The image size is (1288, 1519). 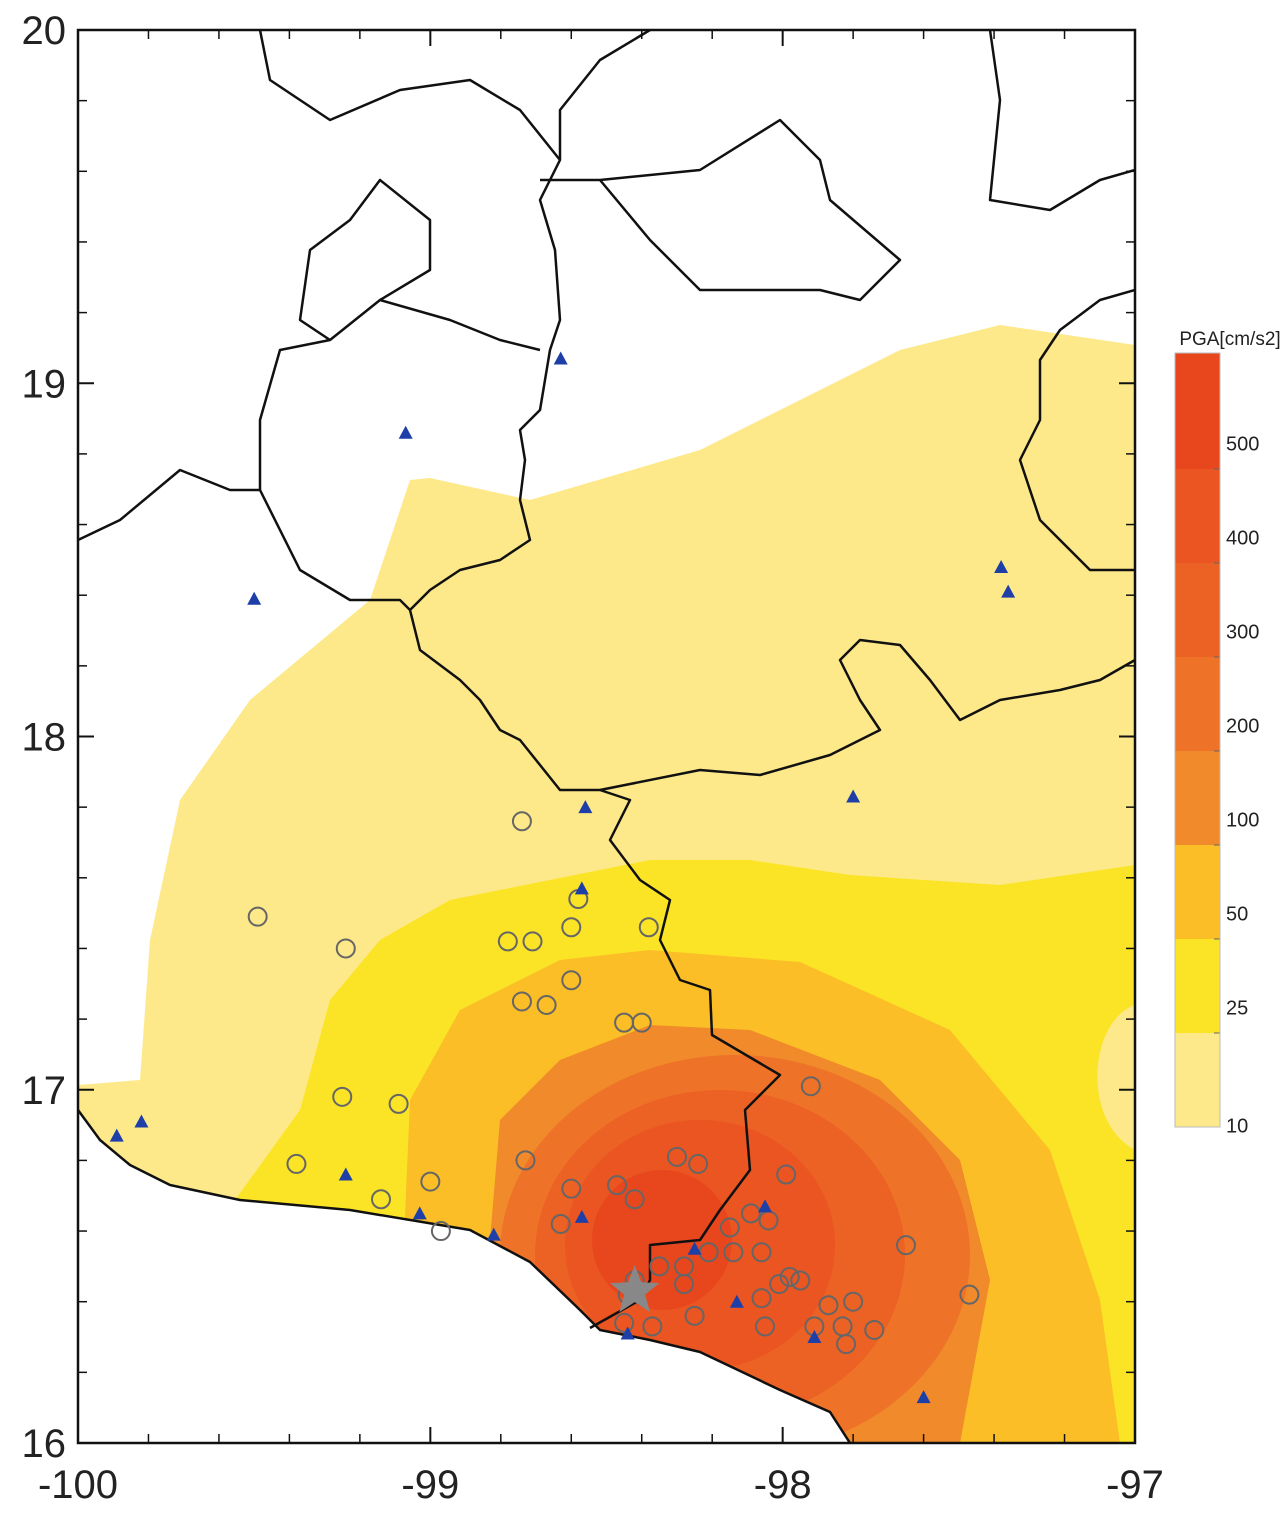 What do you see at coordinates (1242, 538) in the screenshot?
I see `colorbar-label: 400` at bounding box center [1242, 538].